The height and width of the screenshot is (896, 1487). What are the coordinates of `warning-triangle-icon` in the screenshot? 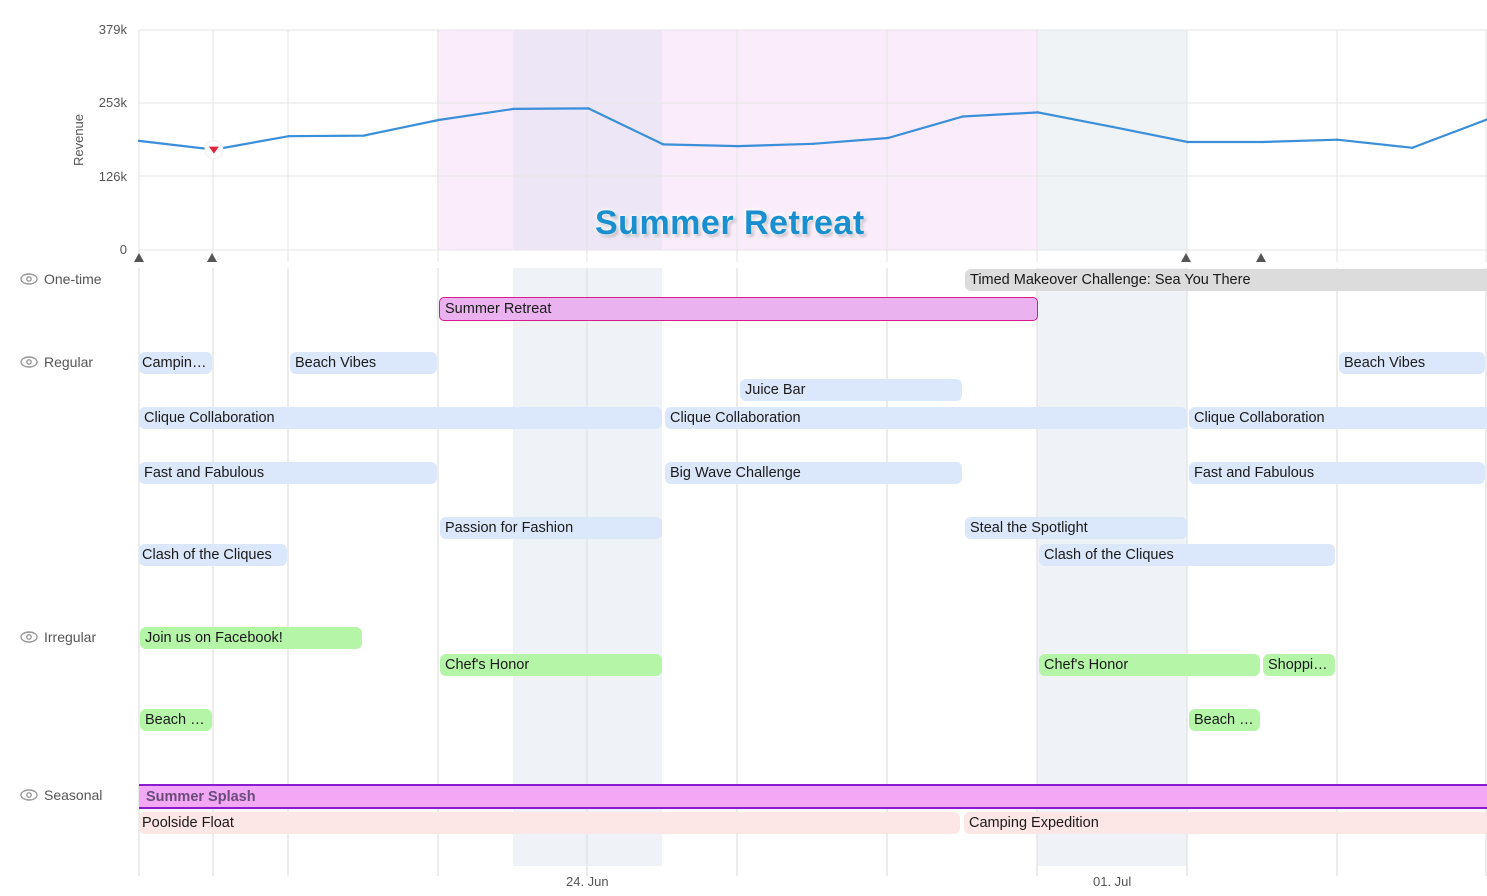 It's located at (213, 150).